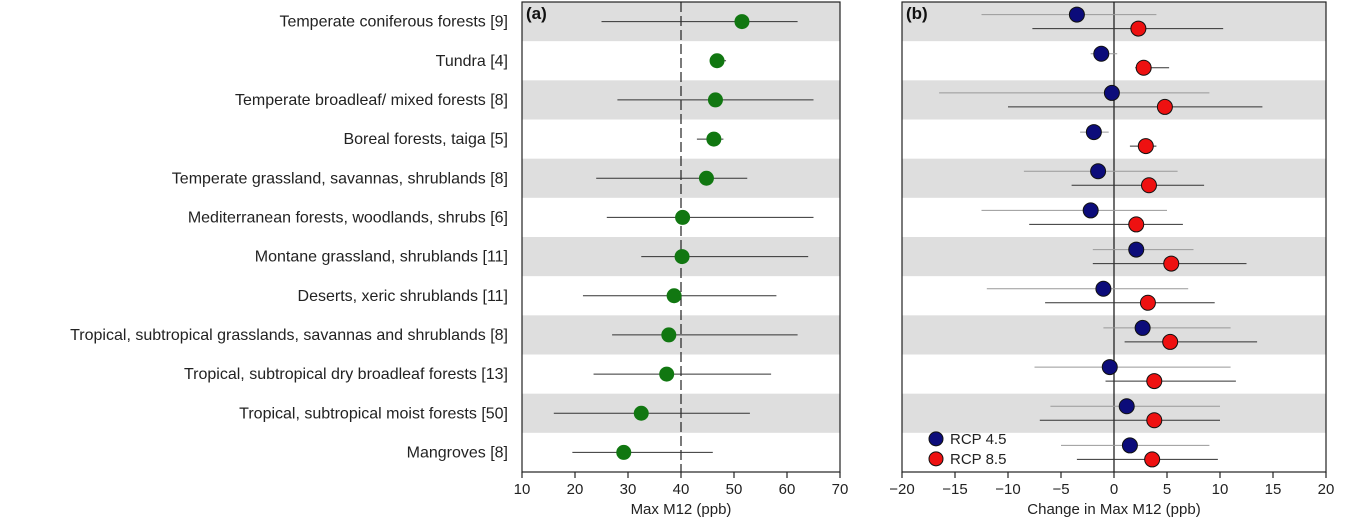  I want to click on x-tick-label: 5, so click(1167, 489).